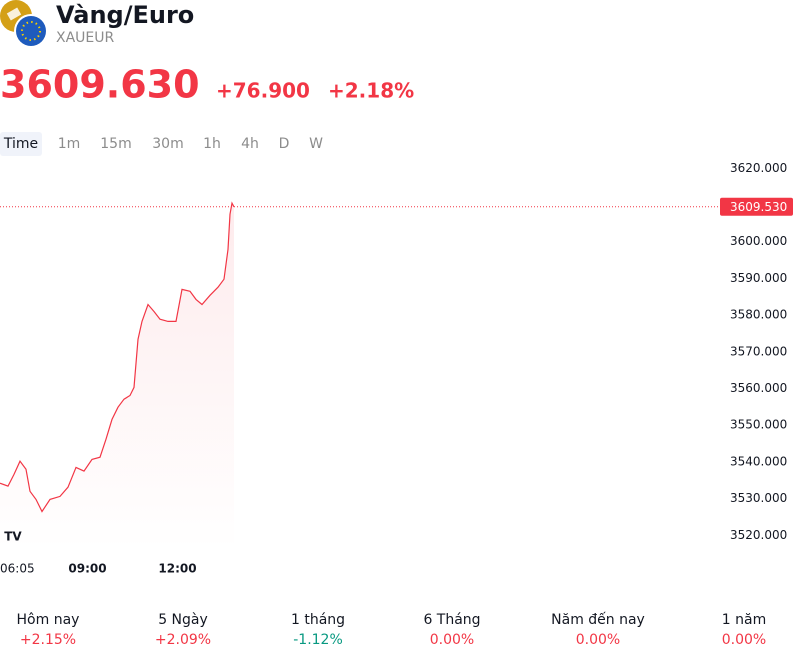  What do you see at coordinates (758, 351) in the screenshot?
I see `y-tick-label: 3570.000` at bounding box center [758, 351].